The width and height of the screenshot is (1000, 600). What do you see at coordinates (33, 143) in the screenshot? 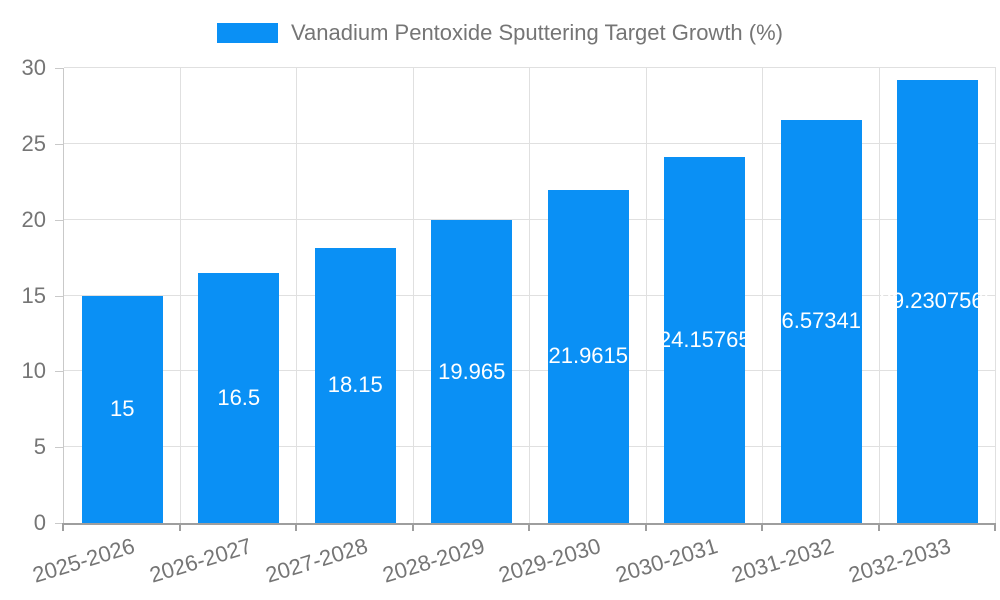
I see `y-tick-label: 25` at bounding box center [33, 143].